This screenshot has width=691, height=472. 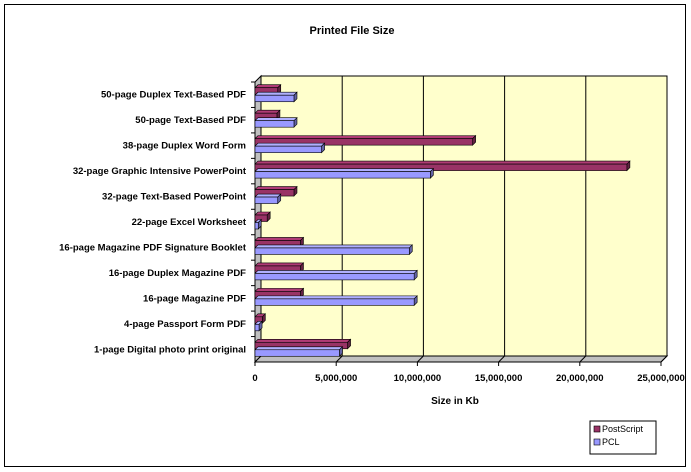 I want to click on chart-title: Printed File Size, so click(x=352, y=31).